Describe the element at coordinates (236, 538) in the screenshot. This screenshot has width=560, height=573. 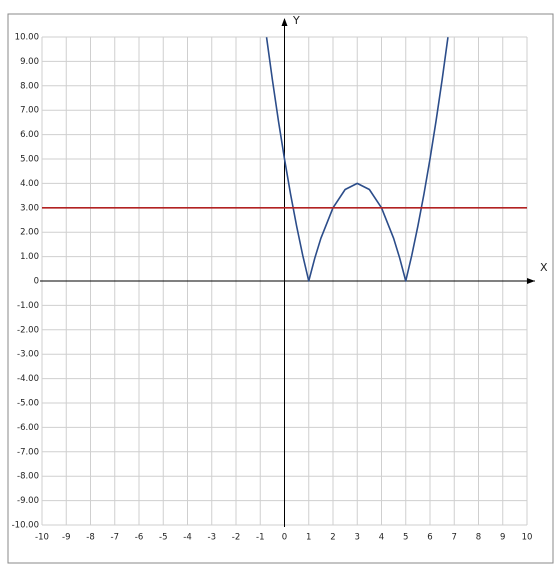
I see `x-tick-label: -2` at that location.